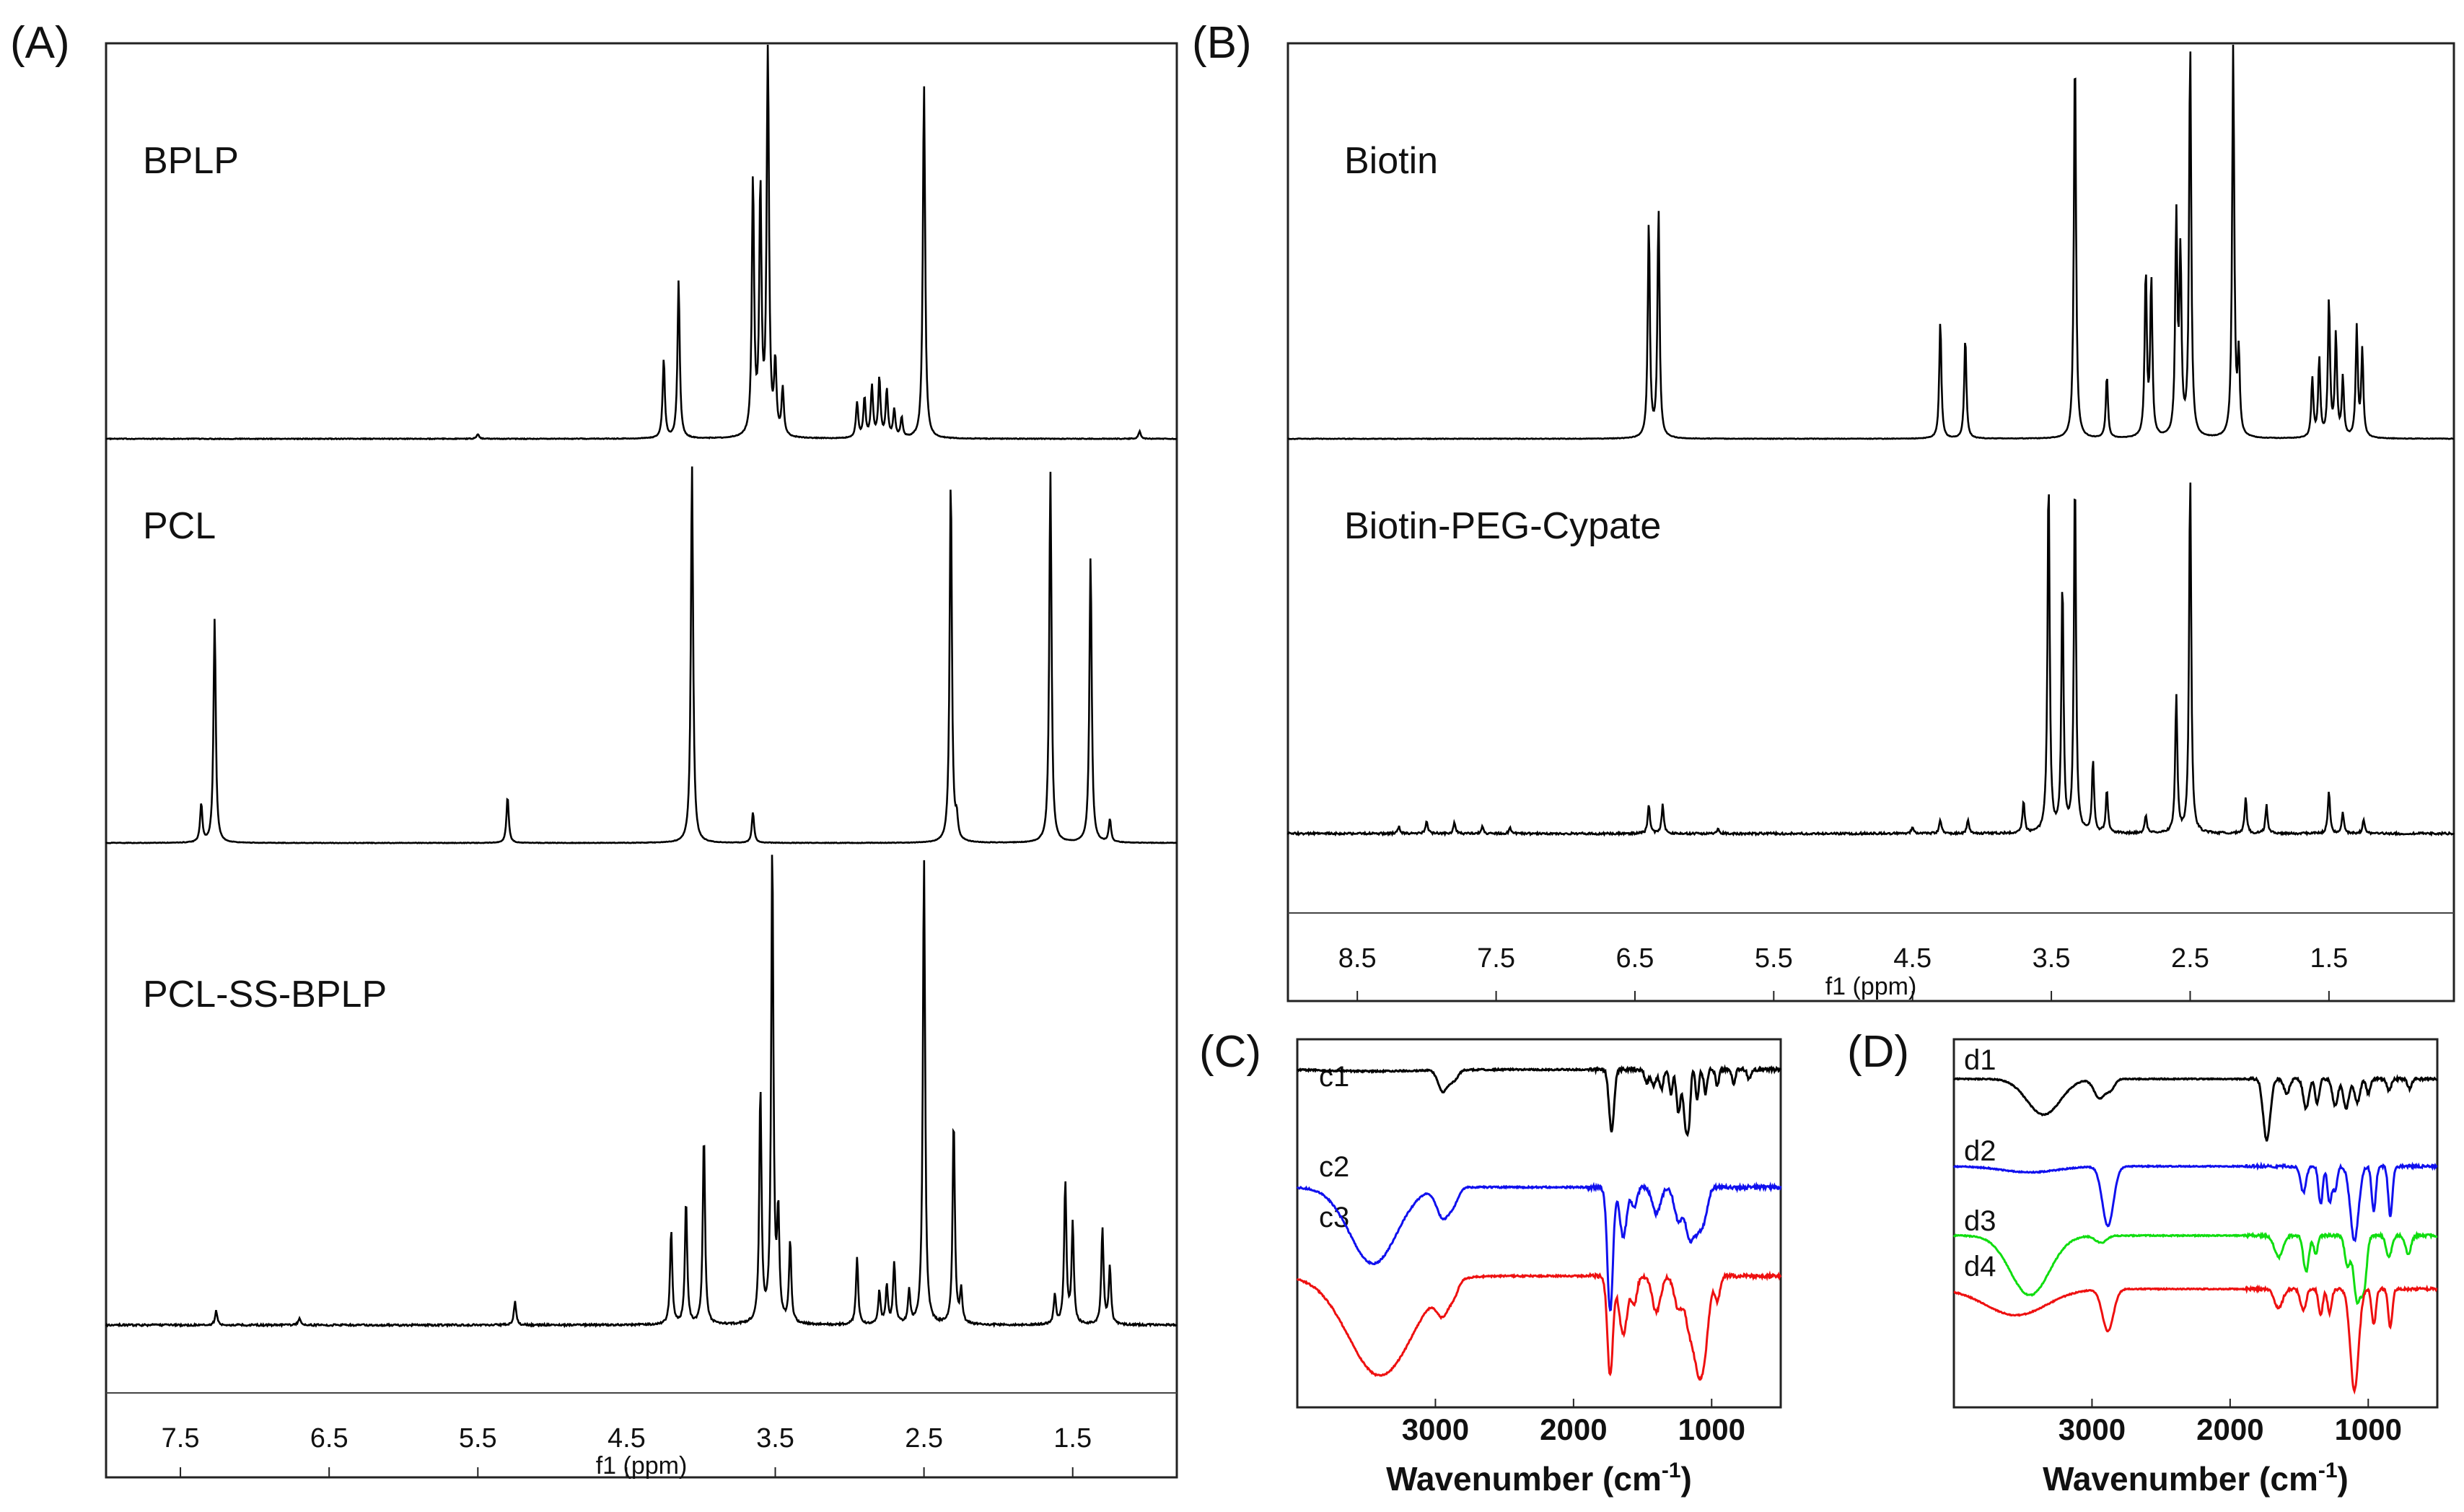 This screenshot has width=2464, height=1512. What do you see at coordinates (641, 242) in the screenshot?
I see `spectrum-line-bplp` at bounding box center [641, 242].